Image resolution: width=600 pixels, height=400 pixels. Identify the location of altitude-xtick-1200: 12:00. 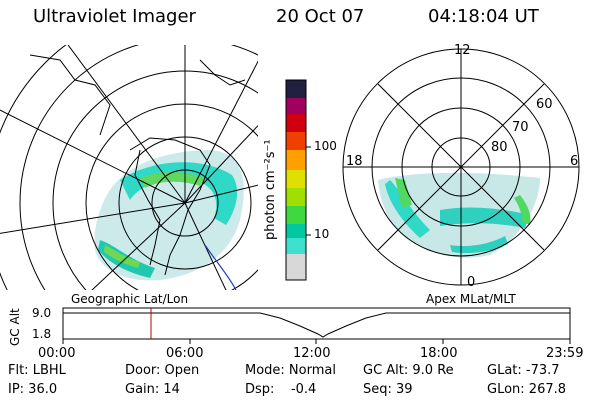
(312, 353).